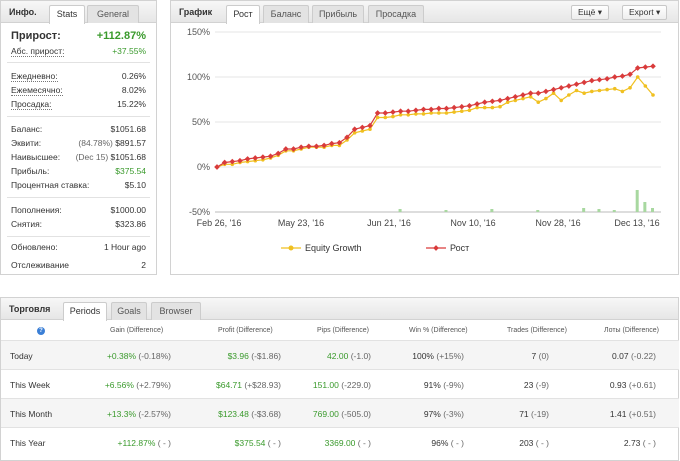  Describe the element at coordinates (30, 385) in the screenshot. I see `period-label: This Week` at that location.